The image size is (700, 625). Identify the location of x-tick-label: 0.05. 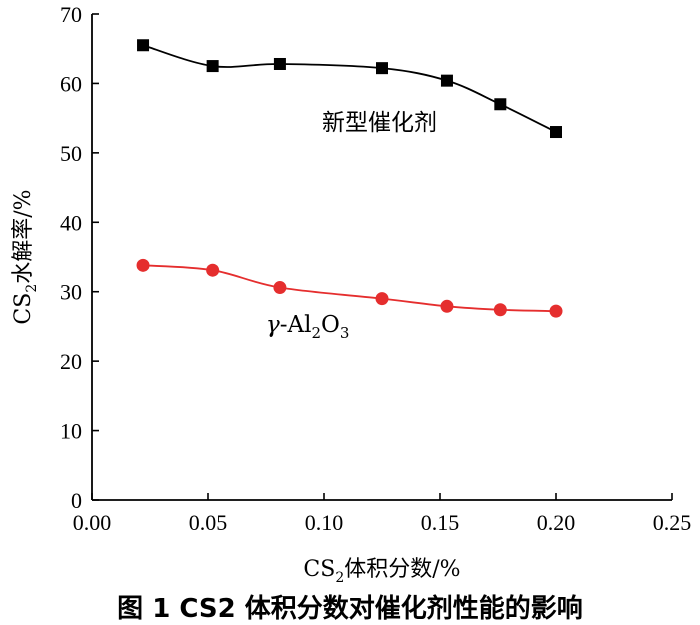
(208, 522).